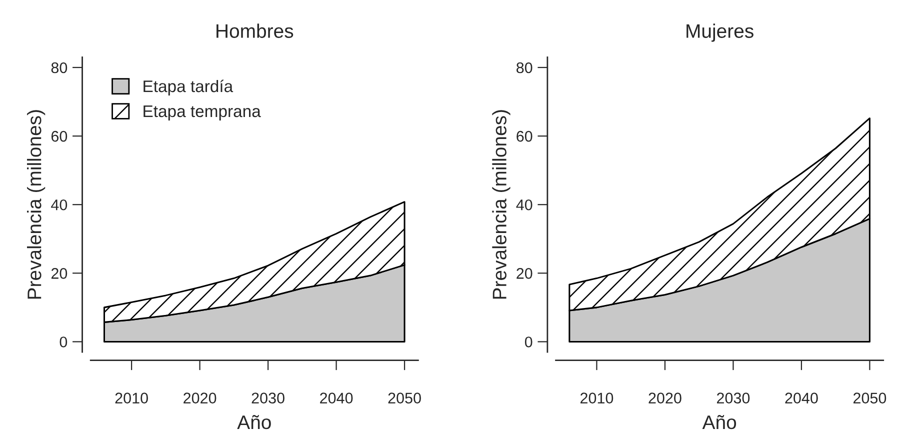  Describe the element at coordinates (202, 113) in the screenshot. I see `legend-label: Etapa temprana` at that location.